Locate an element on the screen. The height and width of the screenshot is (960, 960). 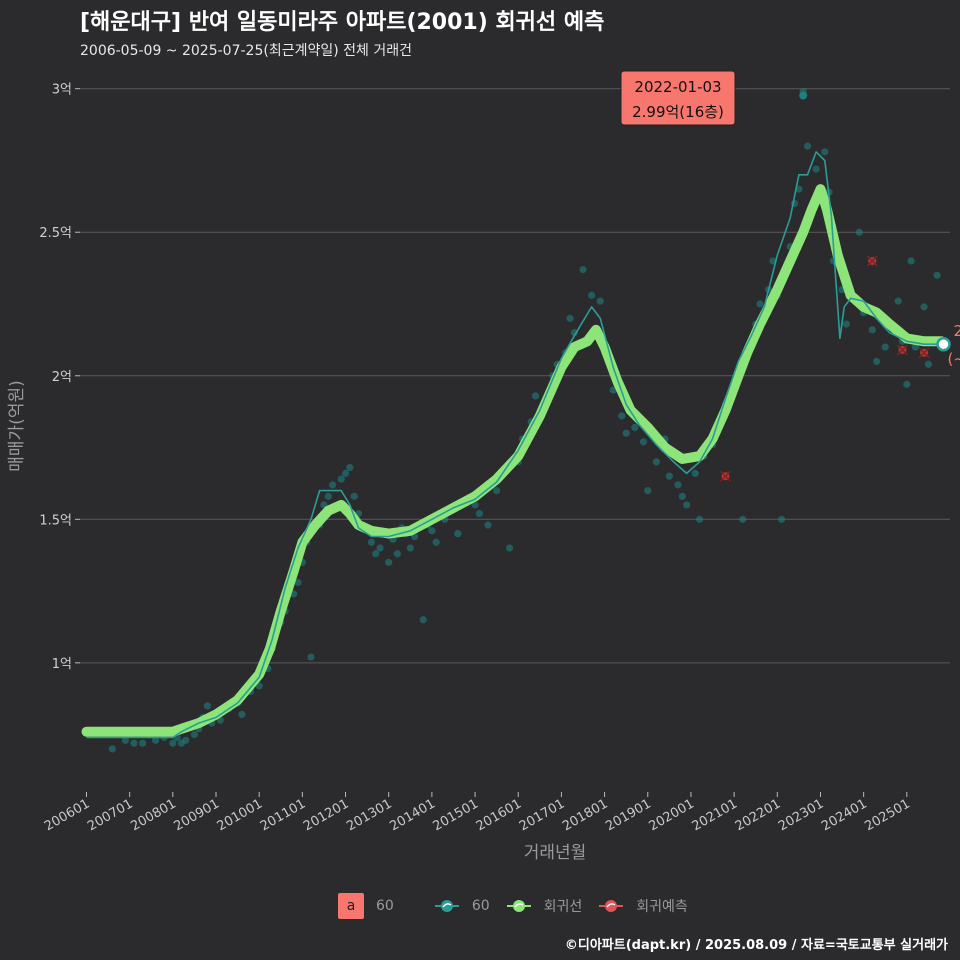
x-tick-label: 202501 is located at coordinates (887, 815).